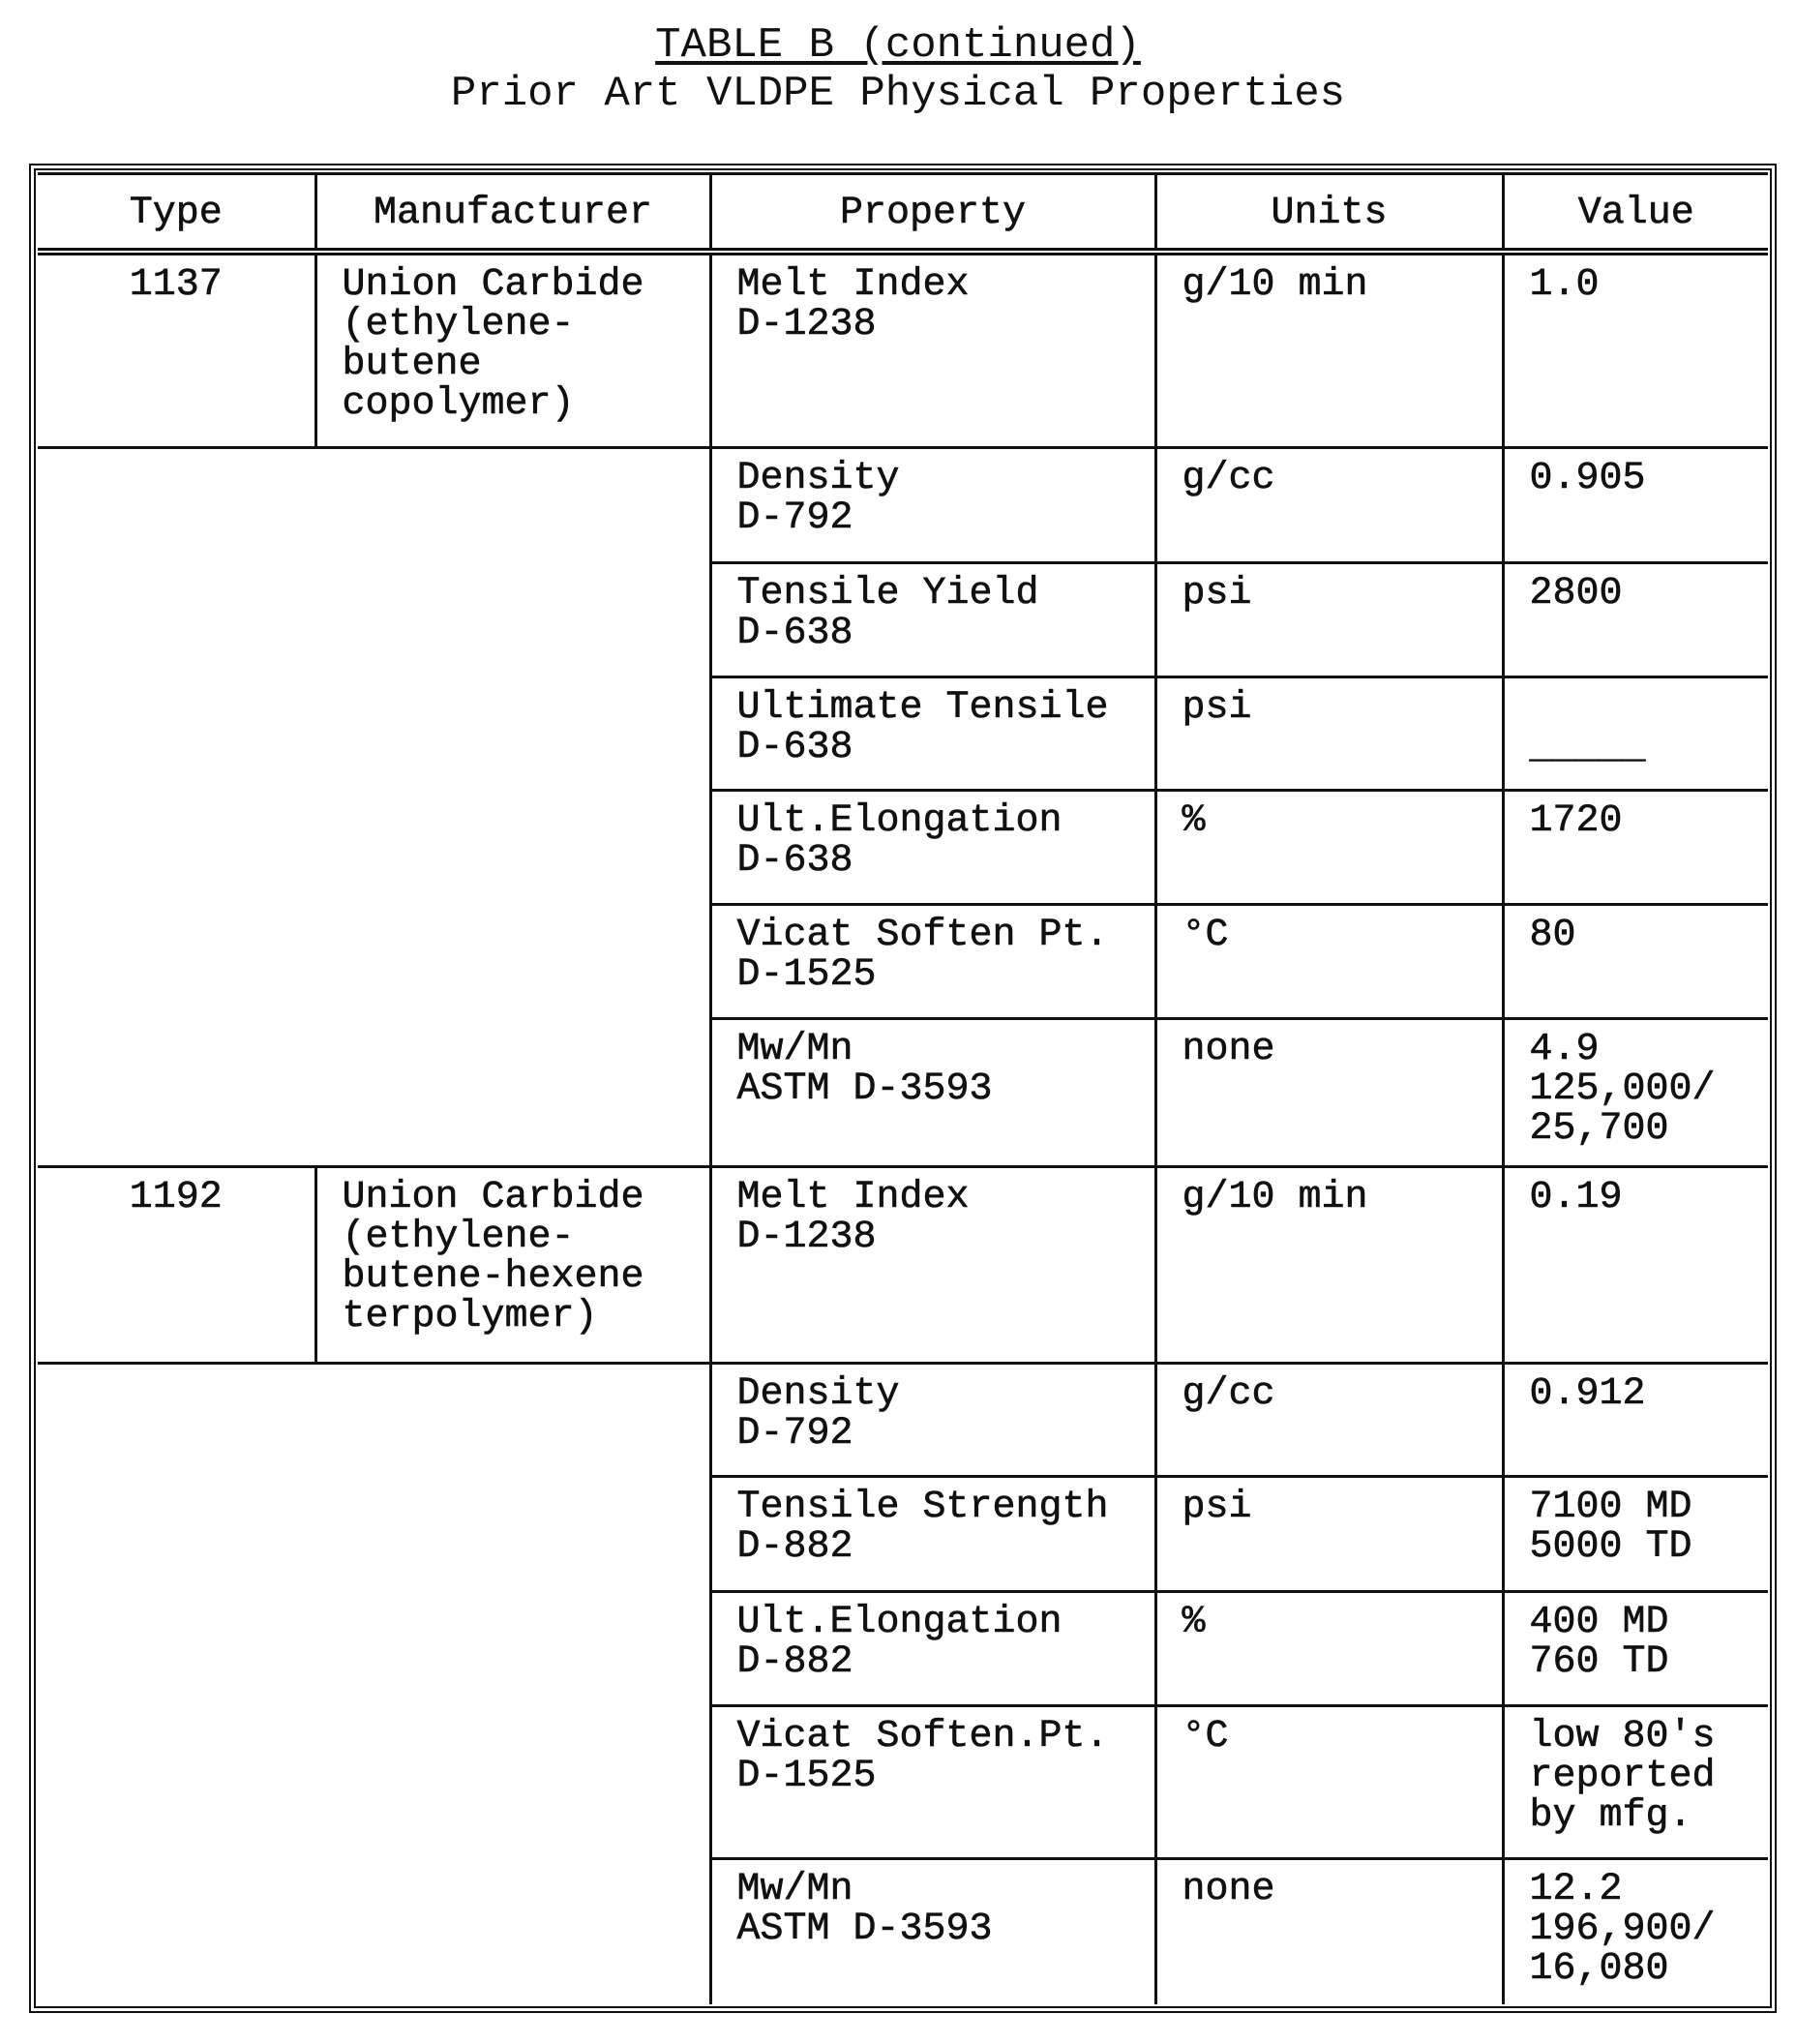 Image resolution: width=1796 pixels, height=2044 pixels. Describe the element at coordinates (932, 1534) in the screenshot. I see `property-cell: Tensile Strength D-882` at that location.